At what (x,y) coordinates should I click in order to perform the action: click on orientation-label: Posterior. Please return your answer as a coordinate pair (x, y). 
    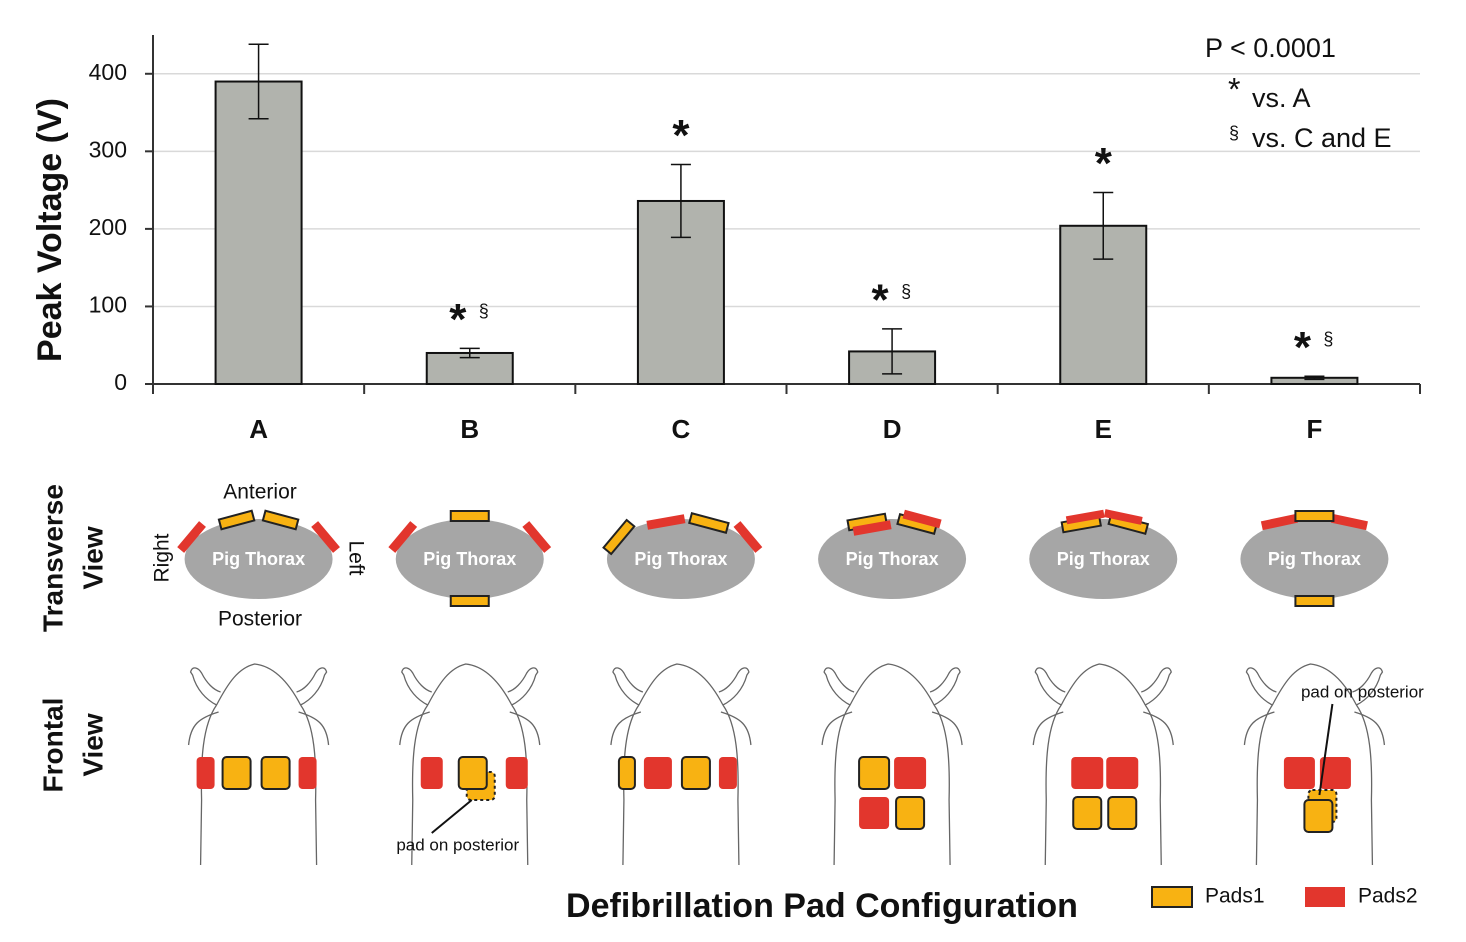
    Looking at the image, I should click on (260, 619).